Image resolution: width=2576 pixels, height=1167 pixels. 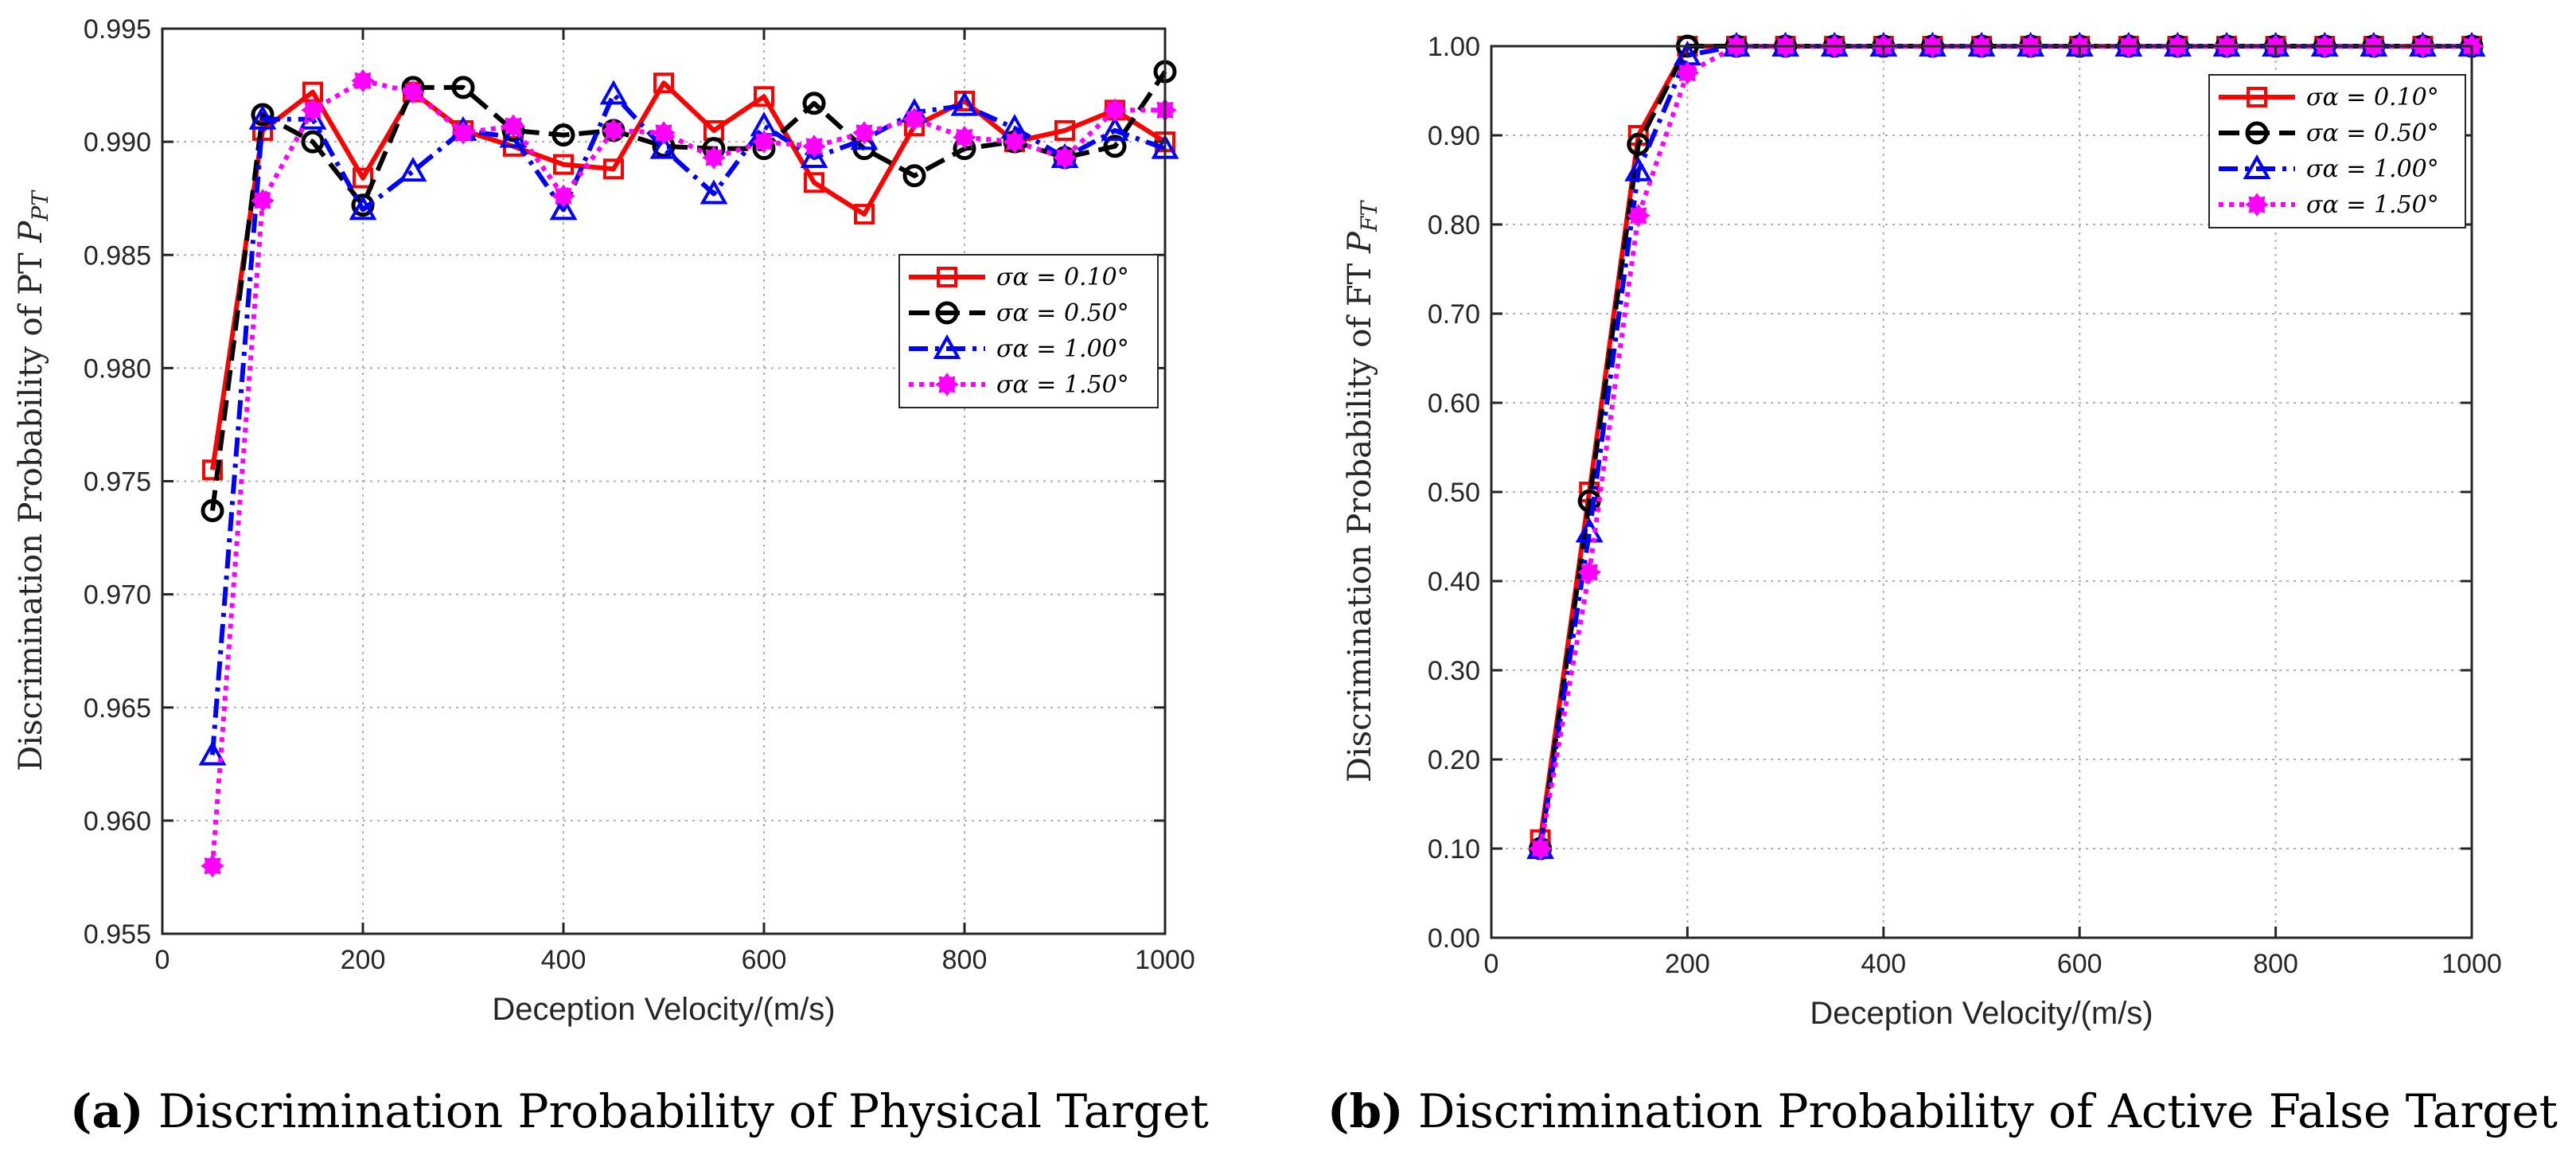 What do you see at coordinates (1362, 491) in the screenshot?
I see `y-axis-label: Discrimination Probability of FT PFT` at bounding box center [1362, 491].